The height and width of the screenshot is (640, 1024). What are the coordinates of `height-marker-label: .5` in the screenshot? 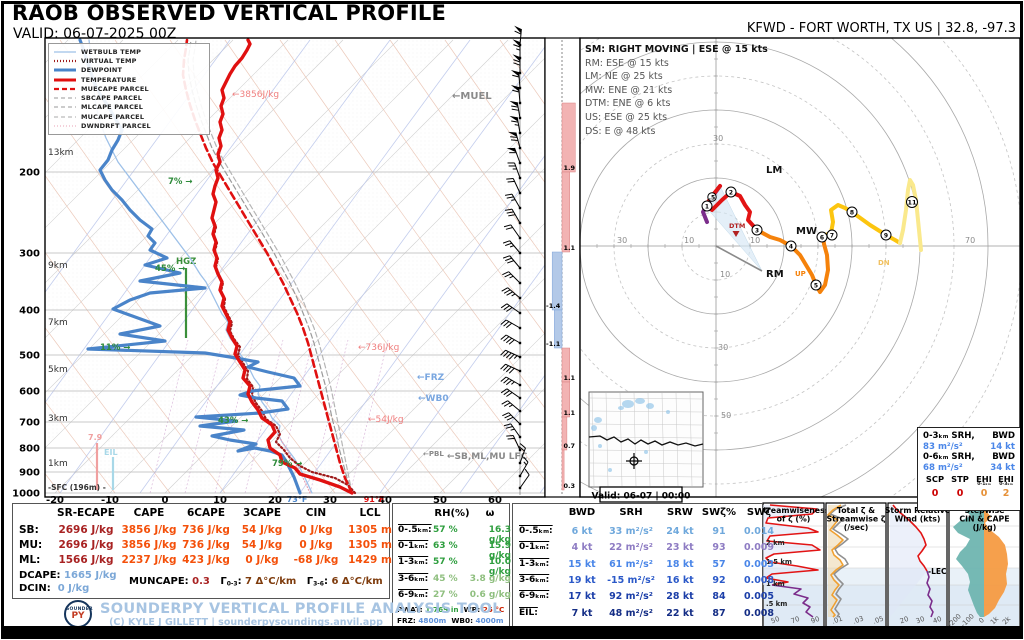 It's located at (712, 197).